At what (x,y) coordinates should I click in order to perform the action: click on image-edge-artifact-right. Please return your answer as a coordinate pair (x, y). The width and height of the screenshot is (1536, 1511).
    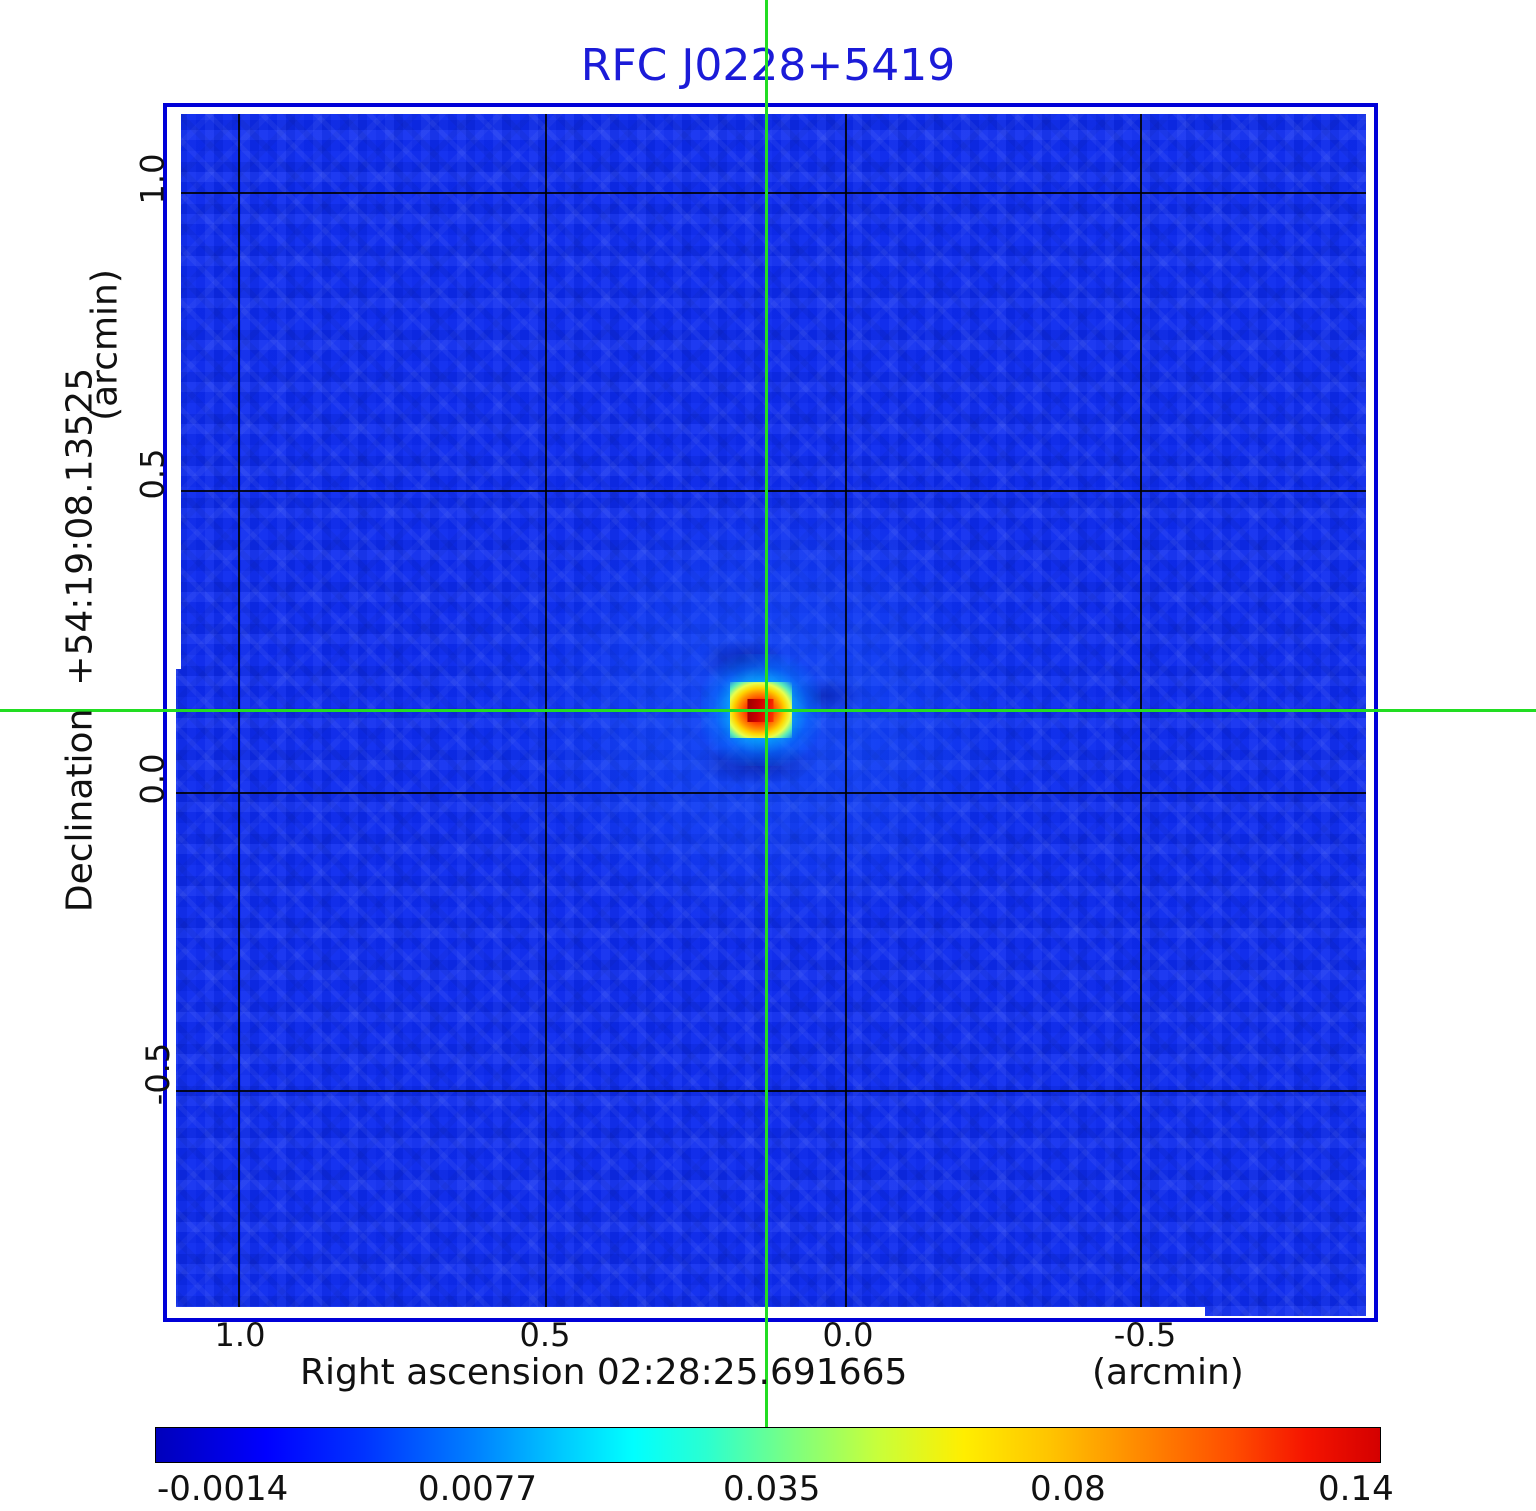
    Looking at the image, I should click on (1369, 712).